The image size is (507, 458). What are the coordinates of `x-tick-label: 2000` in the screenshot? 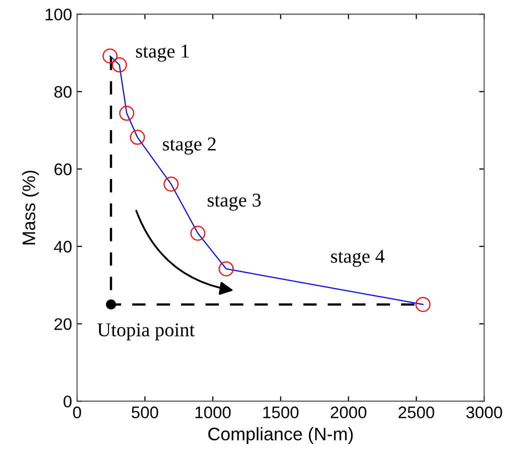 It's located at (348, 412).